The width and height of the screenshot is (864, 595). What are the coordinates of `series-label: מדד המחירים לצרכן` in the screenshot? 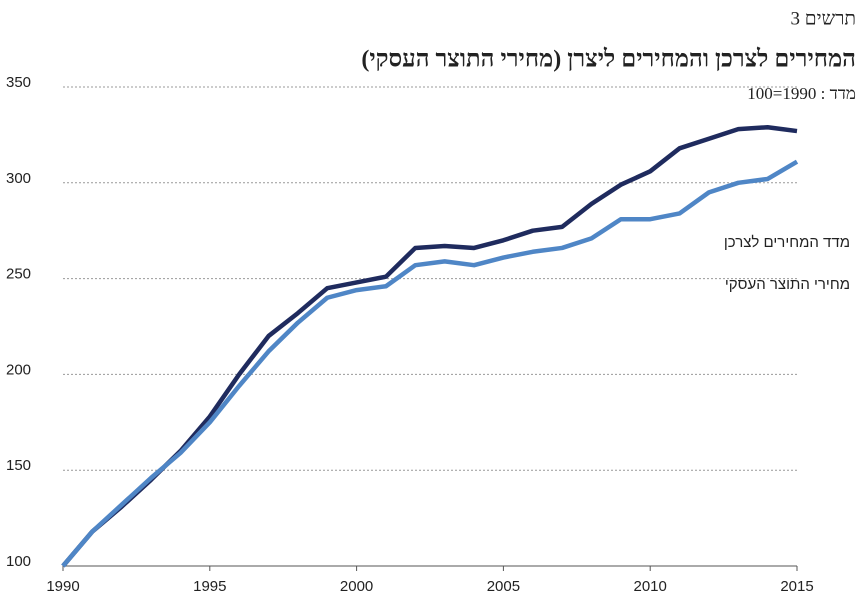 It's located at (787, 242).